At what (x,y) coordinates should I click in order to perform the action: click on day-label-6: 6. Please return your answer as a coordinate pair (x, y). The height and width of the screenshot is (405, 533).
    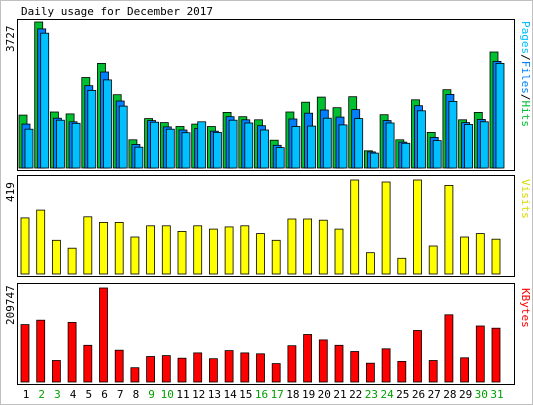
    Looking at the image, I should click on (104, 394).